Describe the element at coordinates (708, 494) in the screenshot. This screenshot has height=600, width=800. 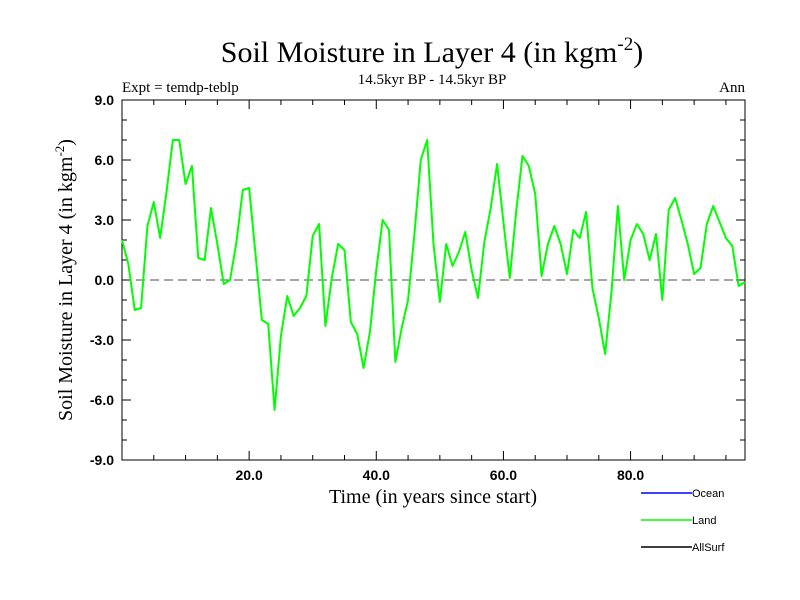
I see `legend-label-ocean: Ocean` at that location.